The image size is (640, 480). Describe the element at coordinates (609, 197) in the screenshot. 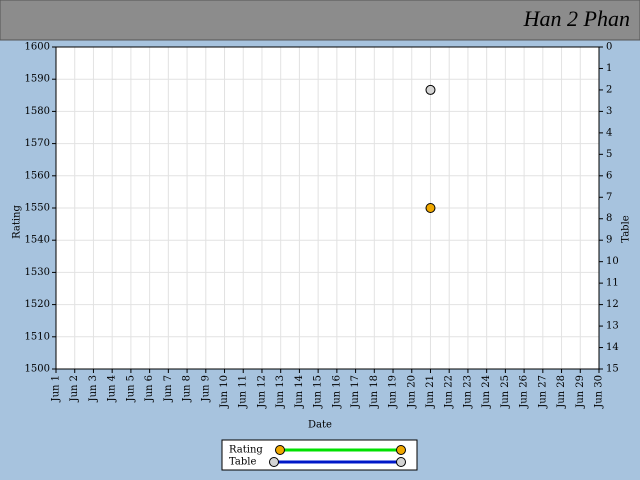

I see `y2-tick-label: 7` at that location.